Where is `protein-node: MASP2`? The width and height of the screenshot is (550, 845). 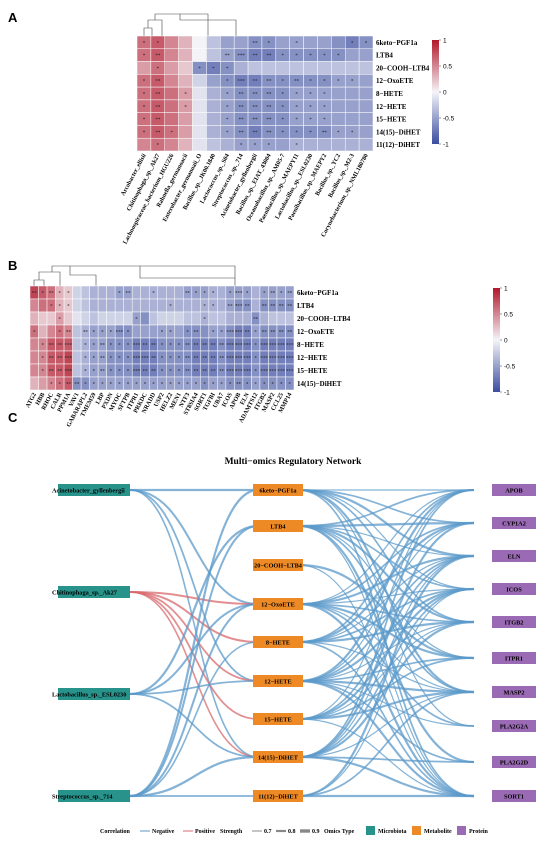 protein-node: MASP2 is located at coordinates (514, 692).